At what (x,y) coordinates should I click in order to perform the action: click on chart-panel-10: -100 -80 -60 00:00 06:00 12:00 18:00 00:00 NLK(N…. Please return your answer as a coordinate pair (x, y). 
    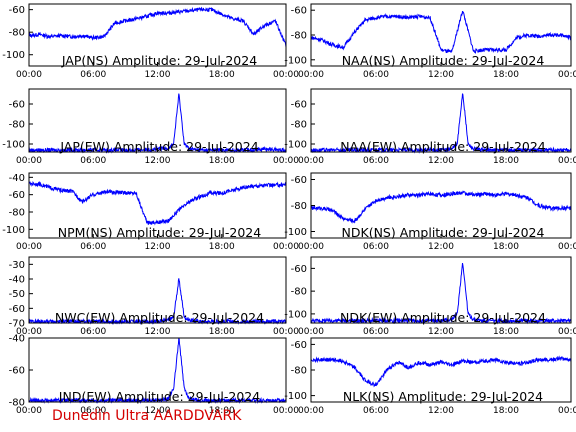
    Looking at the image, I should click on (430, 376).